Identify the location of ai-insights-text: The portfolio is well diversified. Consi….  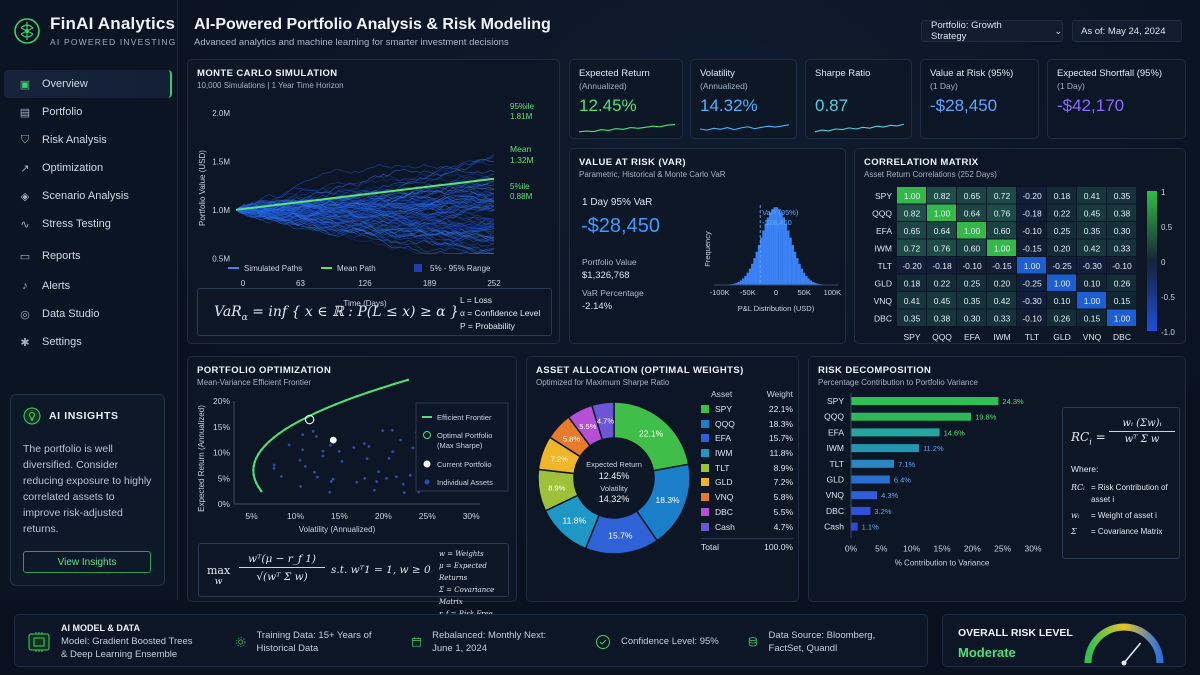
(87, 489).